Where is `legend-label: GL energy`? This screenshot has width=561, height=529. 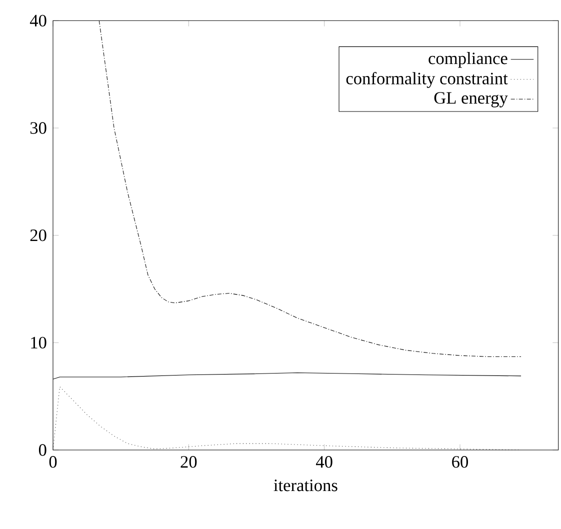 legend-label: GL energy is located at coordinates (471, 100).